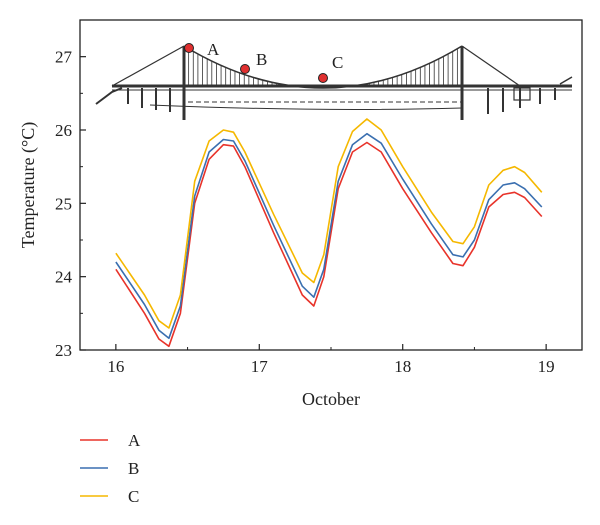 The image size is (600, 525). Describe the element at coordinates (337, 62) in the screenshot. I see `inset-point-c-label: C` at that location.